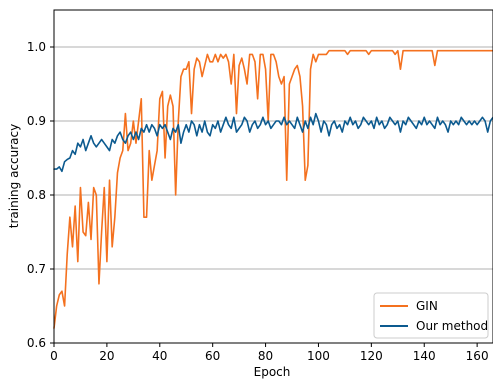  I want to click on y-tick-label: 0.8, so click(36, 195).